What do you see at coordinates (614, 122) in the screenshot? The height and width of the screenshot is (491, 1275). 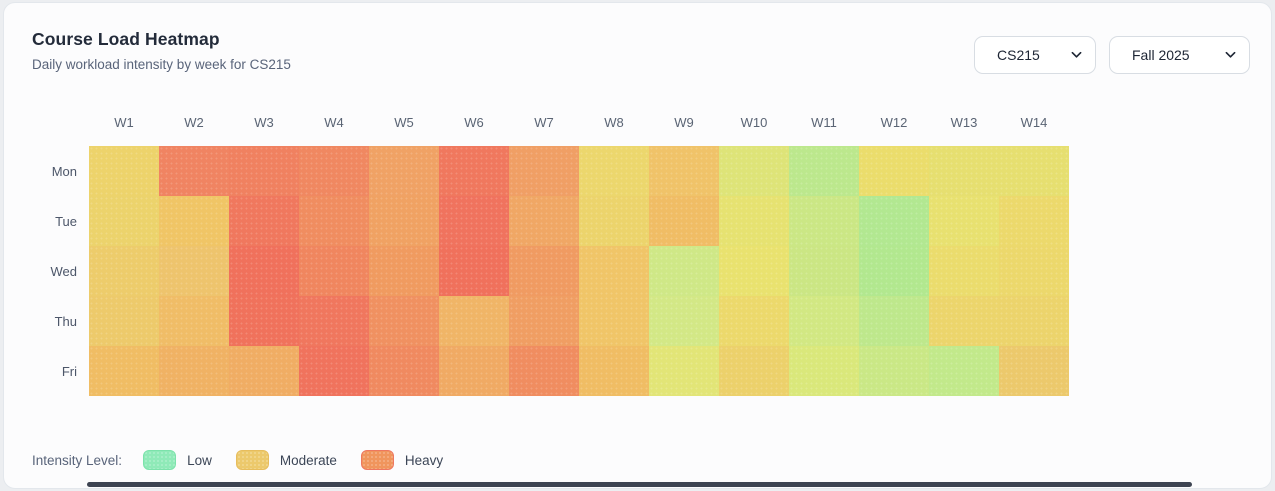 I see `column-header: W8` at bounding box center [614, 122].